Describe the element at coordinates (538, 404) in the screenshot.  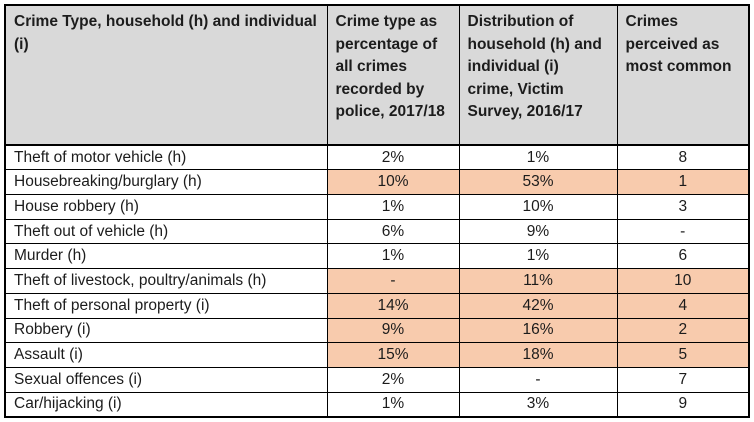
I see `cell-survey-pct: 3%` at that location.